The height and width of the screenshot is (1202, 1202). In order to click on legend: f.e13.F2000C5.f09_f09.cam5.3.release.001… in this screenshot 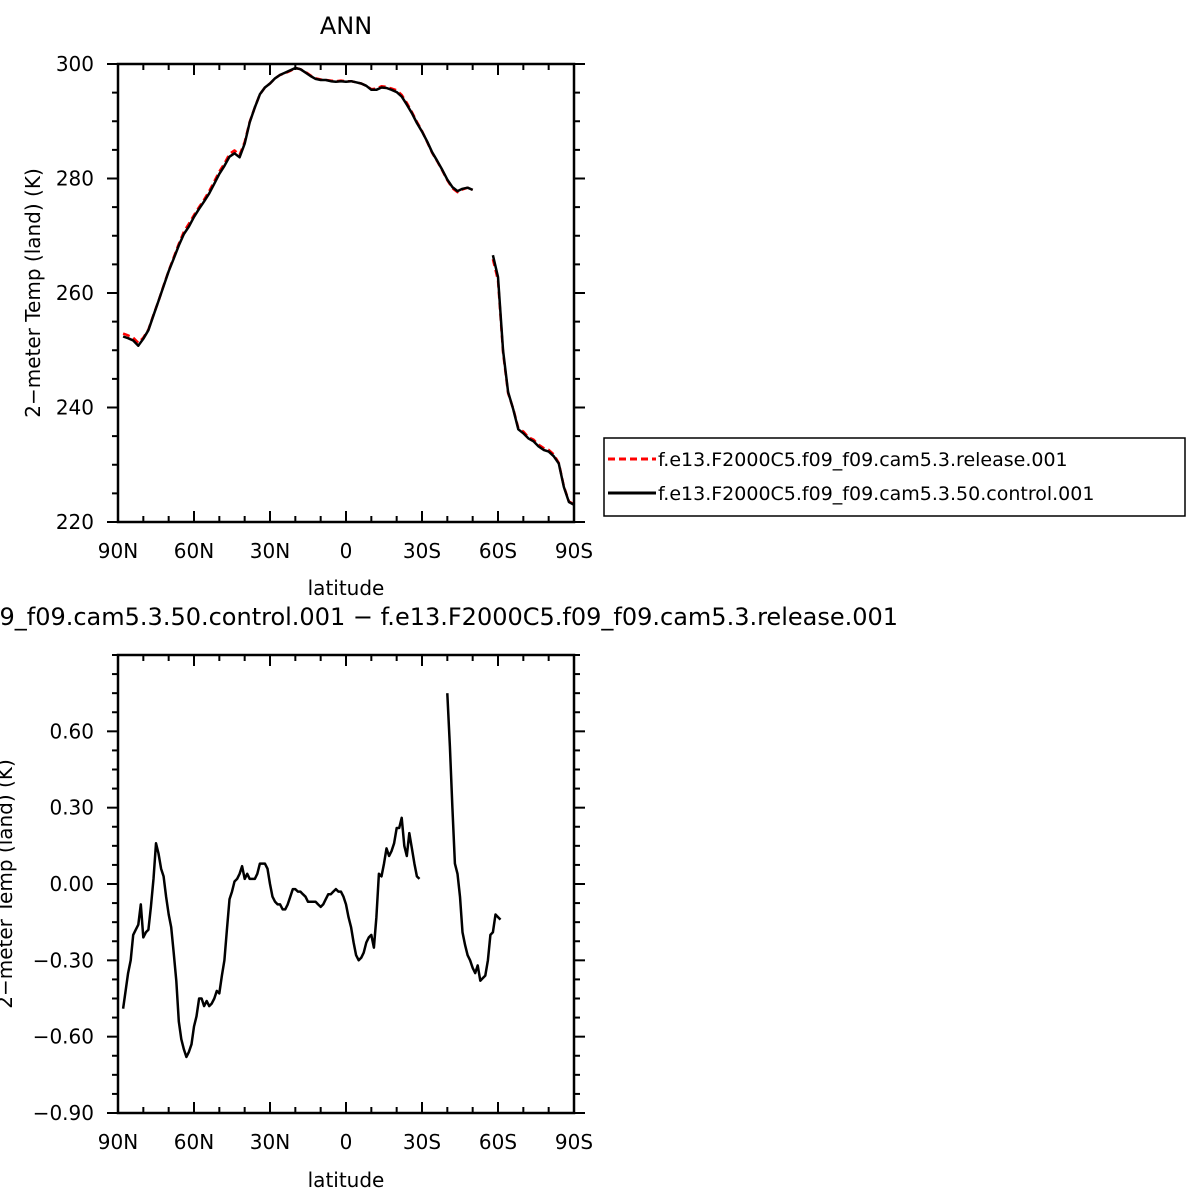, I will do `click(894, 477)`.